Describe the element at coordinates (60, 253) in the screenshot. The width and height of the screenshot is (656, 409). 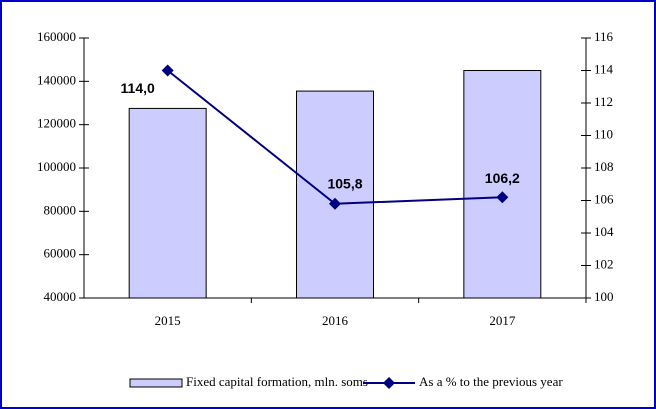
I see `y-tick-label: 60000` at that location.